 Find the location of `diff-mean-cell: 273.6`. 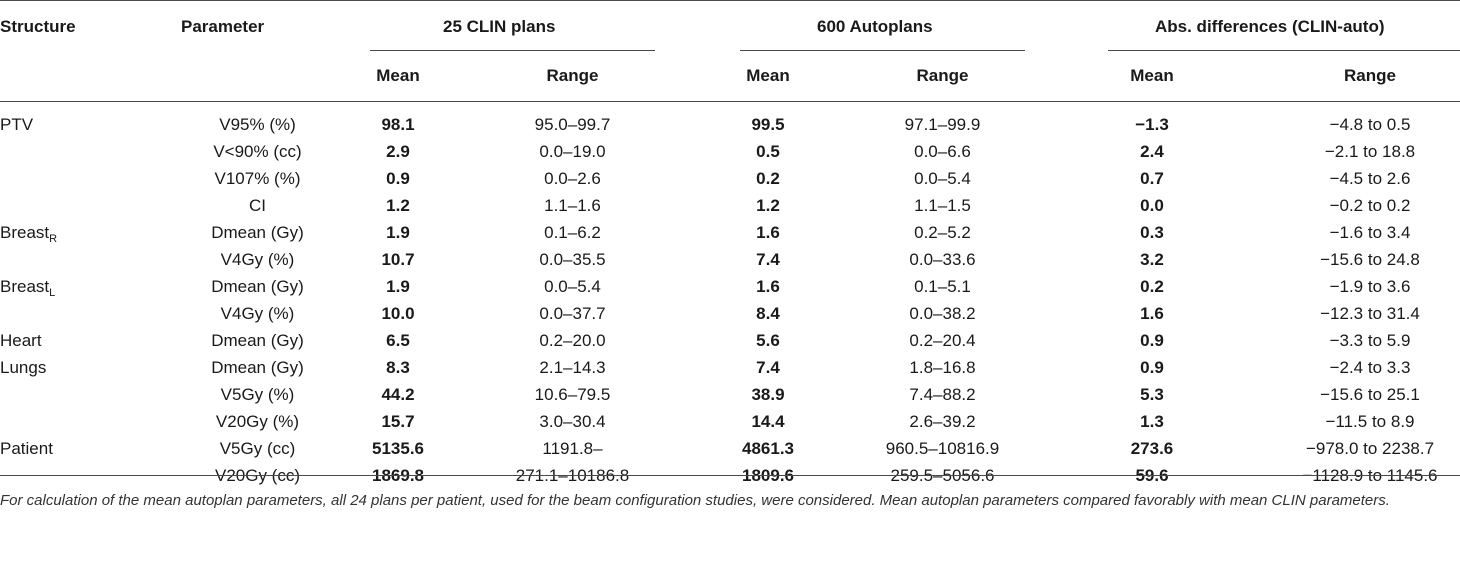

diff-mean-cell: 273.6 is located at coordinates (1152, 448).